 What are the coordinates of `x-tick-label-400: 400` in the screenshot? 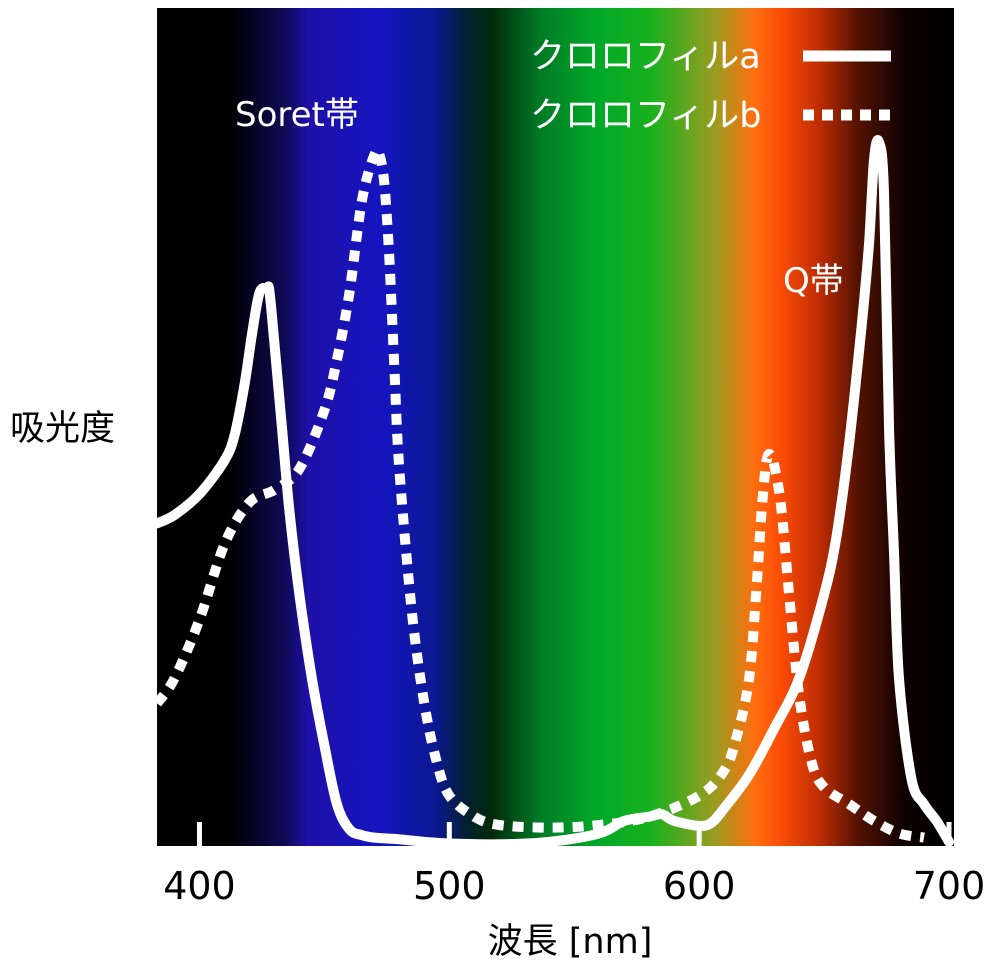 It's located at (199, 886).